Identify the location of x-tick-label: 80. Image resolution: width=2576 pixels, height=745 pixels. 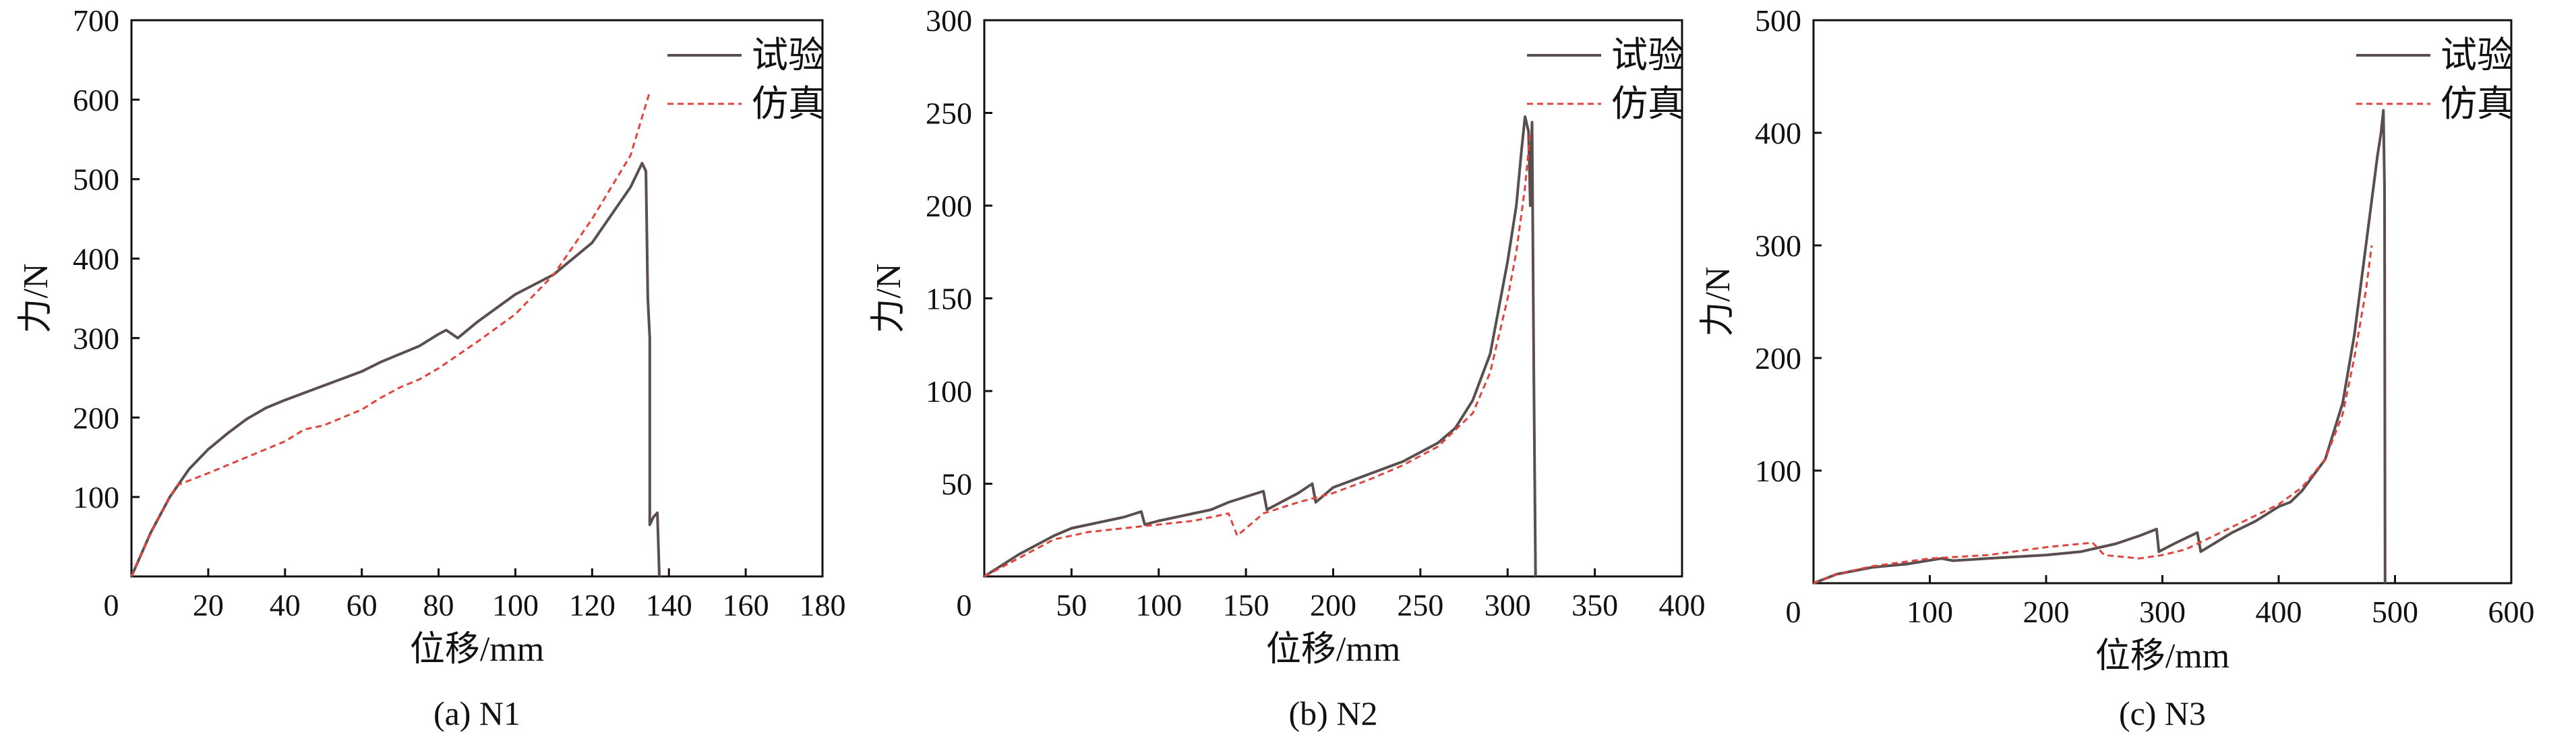
(438, 605).